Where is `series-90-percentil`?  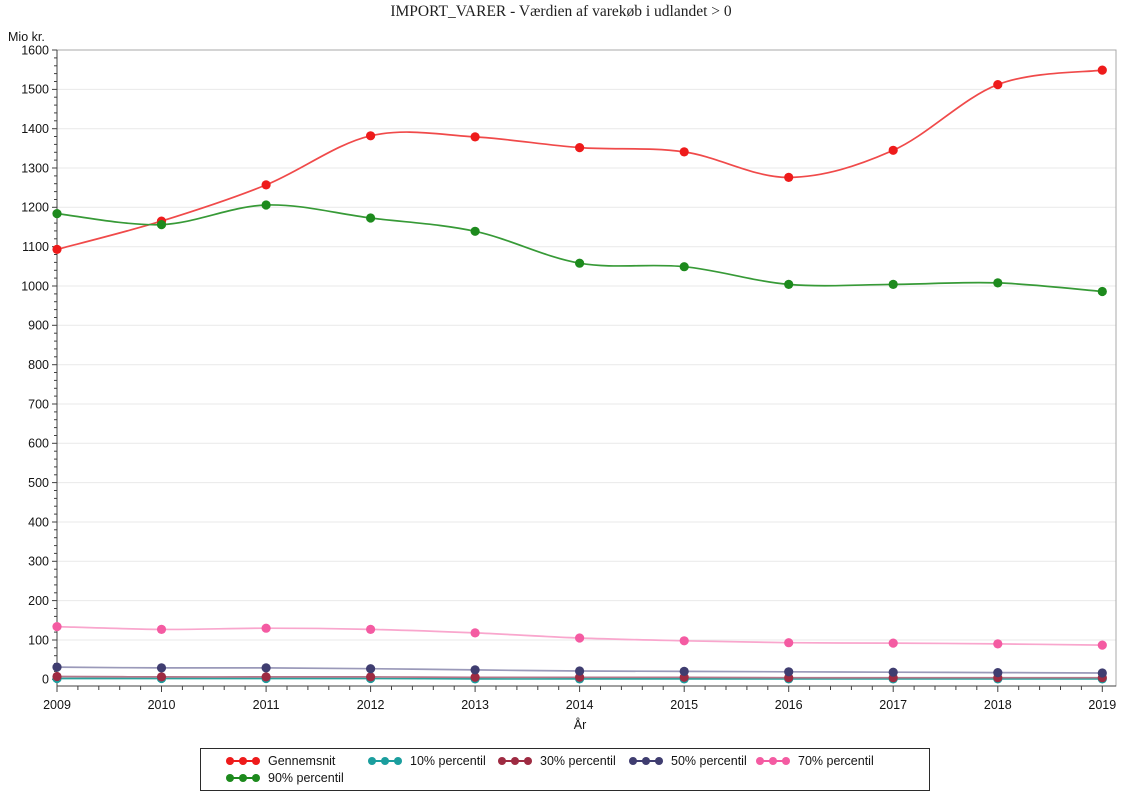 series-90-percentil is located at coordinates (579, 248).